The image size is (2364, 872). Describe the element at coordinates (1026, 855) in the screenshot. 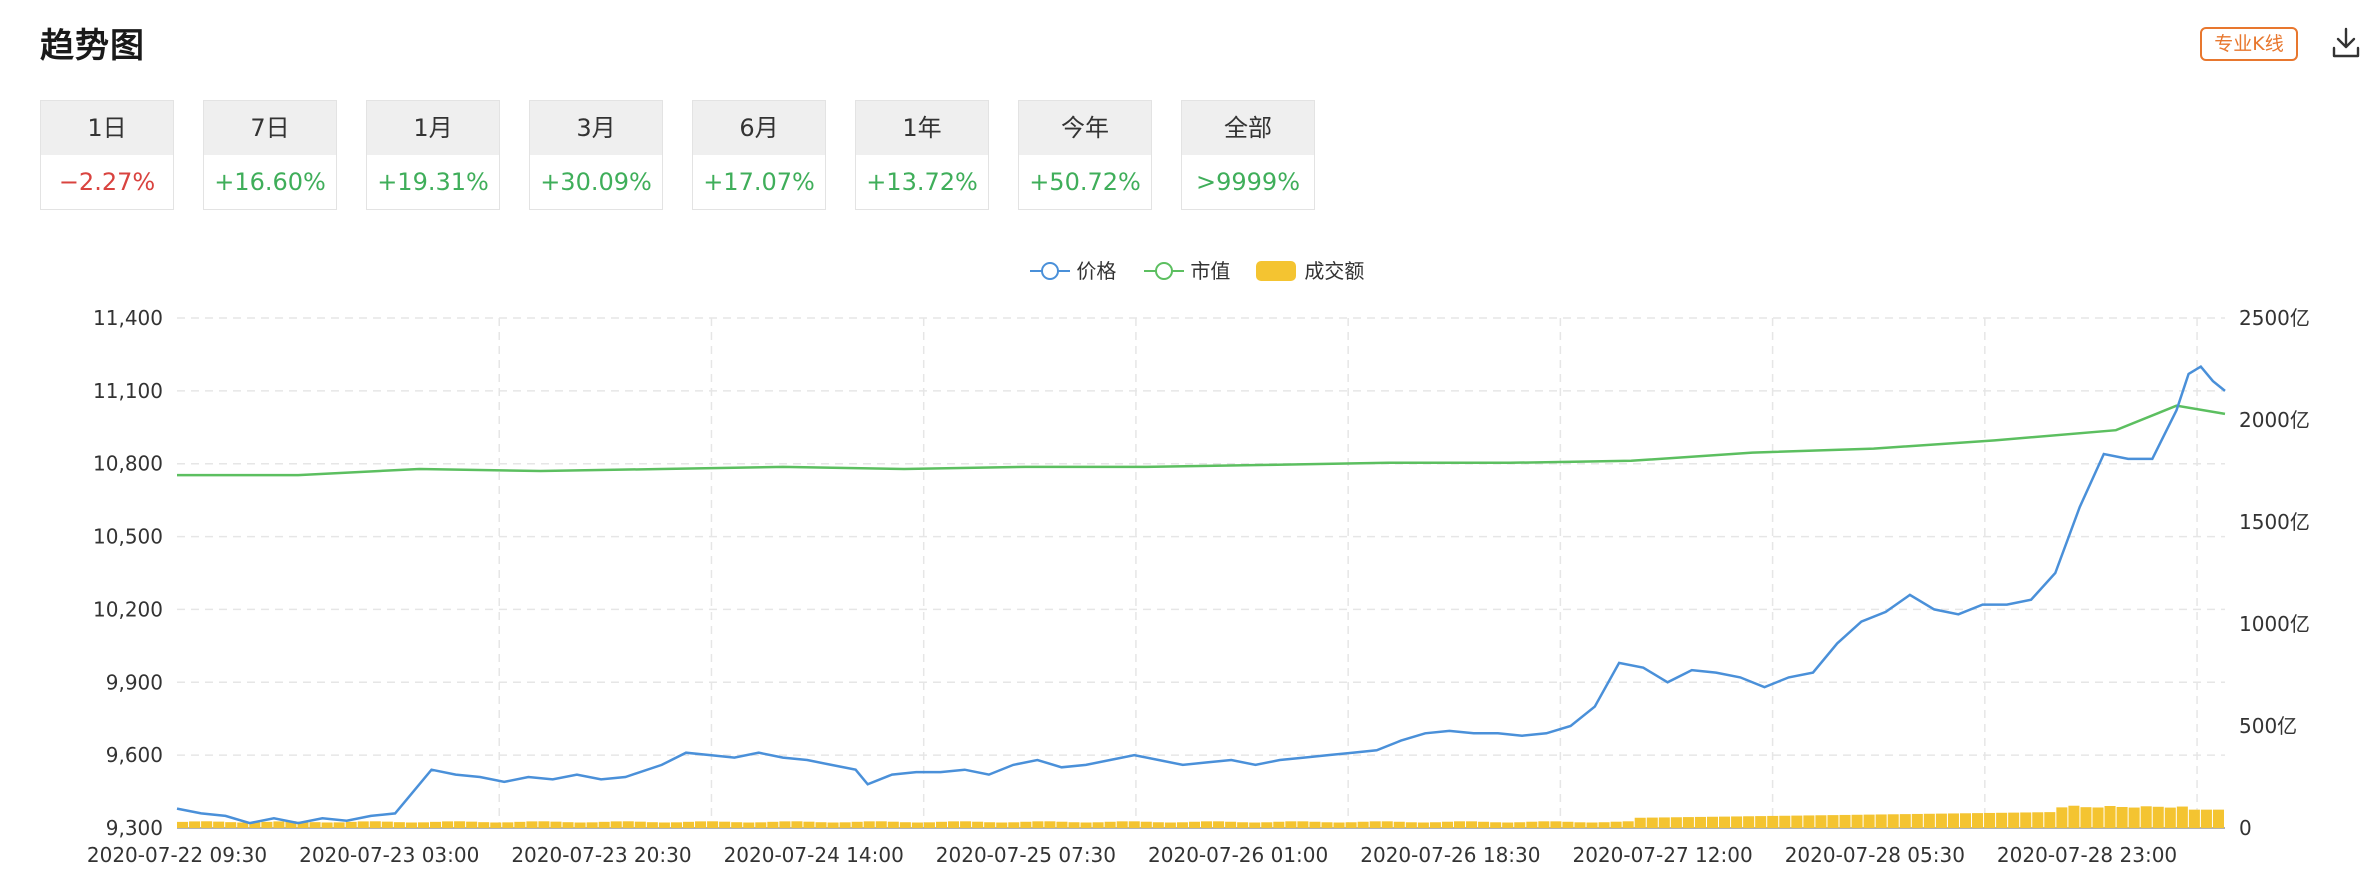

I see `x-tick-label: 2020-07-25 07:30` at that location.